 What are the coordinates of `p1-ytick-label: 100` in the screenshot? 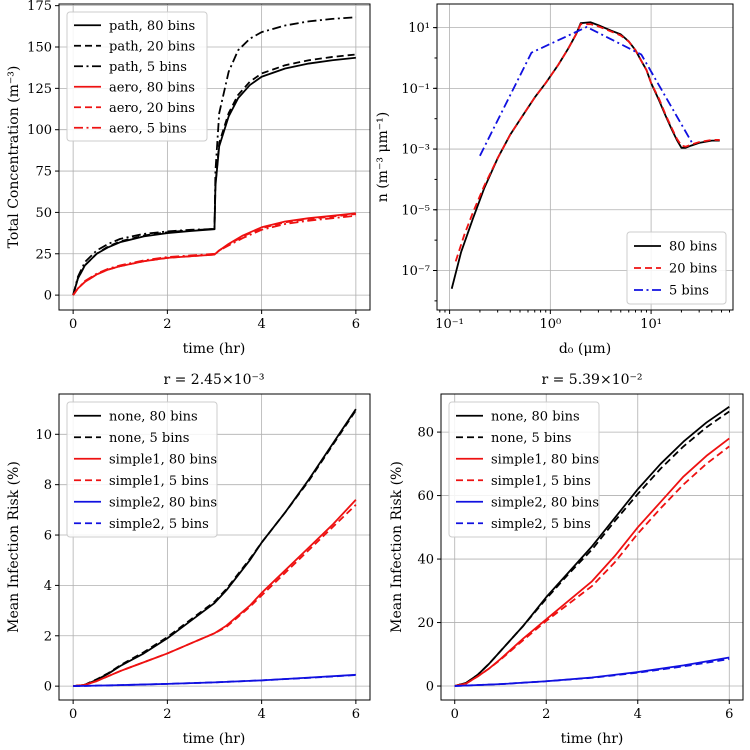 It's located at (39, 130).